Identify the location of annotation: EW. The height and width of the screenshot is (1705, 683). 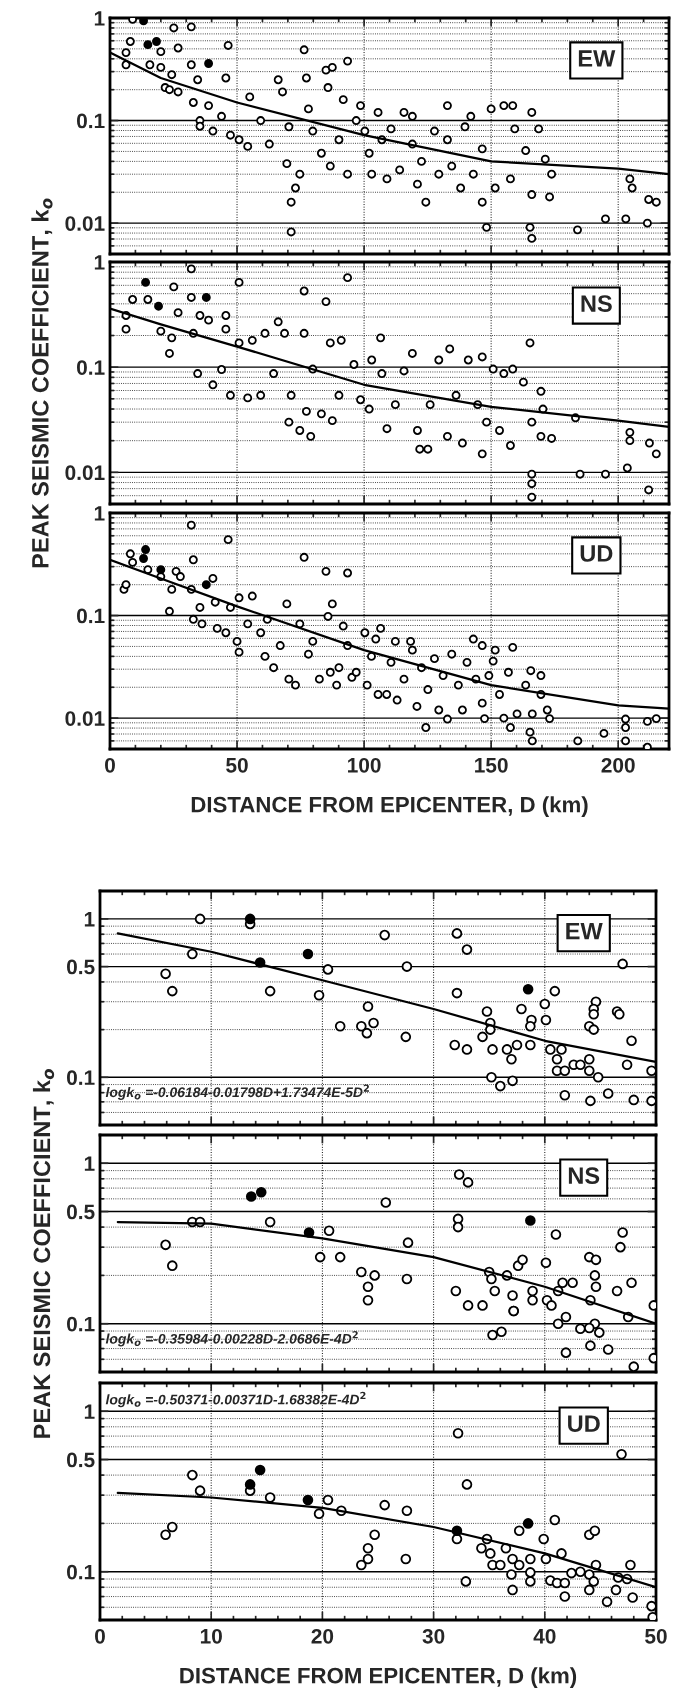
(584, 931).